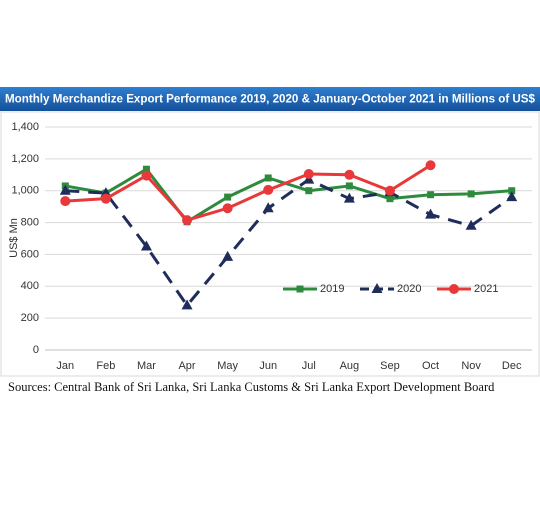  I want to click on x-tick-label: Jan, so click(65, 366).